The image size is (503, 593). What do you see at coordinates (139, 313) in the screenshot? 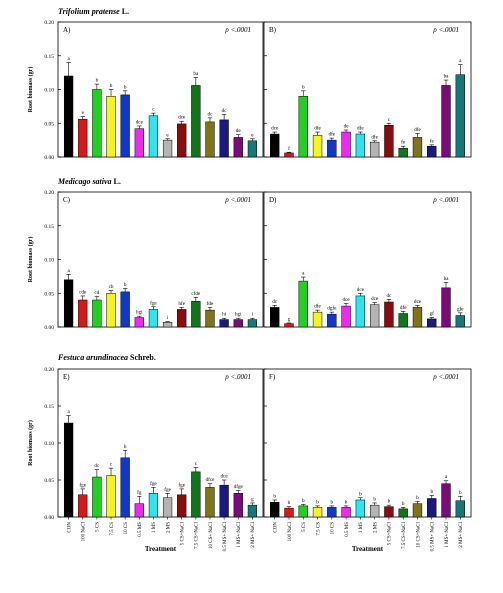
I see `significance-letter: hgi` at bounding box center [139, 313].